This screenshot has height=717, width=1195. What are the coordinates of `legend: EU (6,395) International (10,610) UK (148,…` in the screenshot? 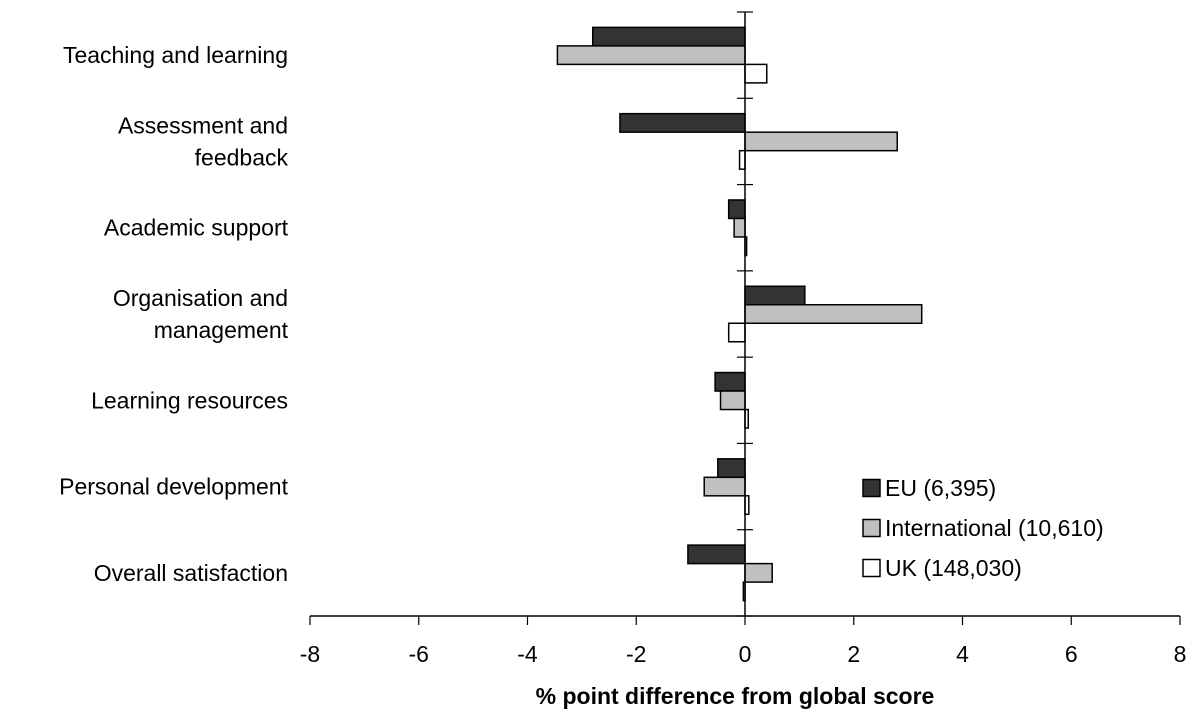 It's located at (983, 528).